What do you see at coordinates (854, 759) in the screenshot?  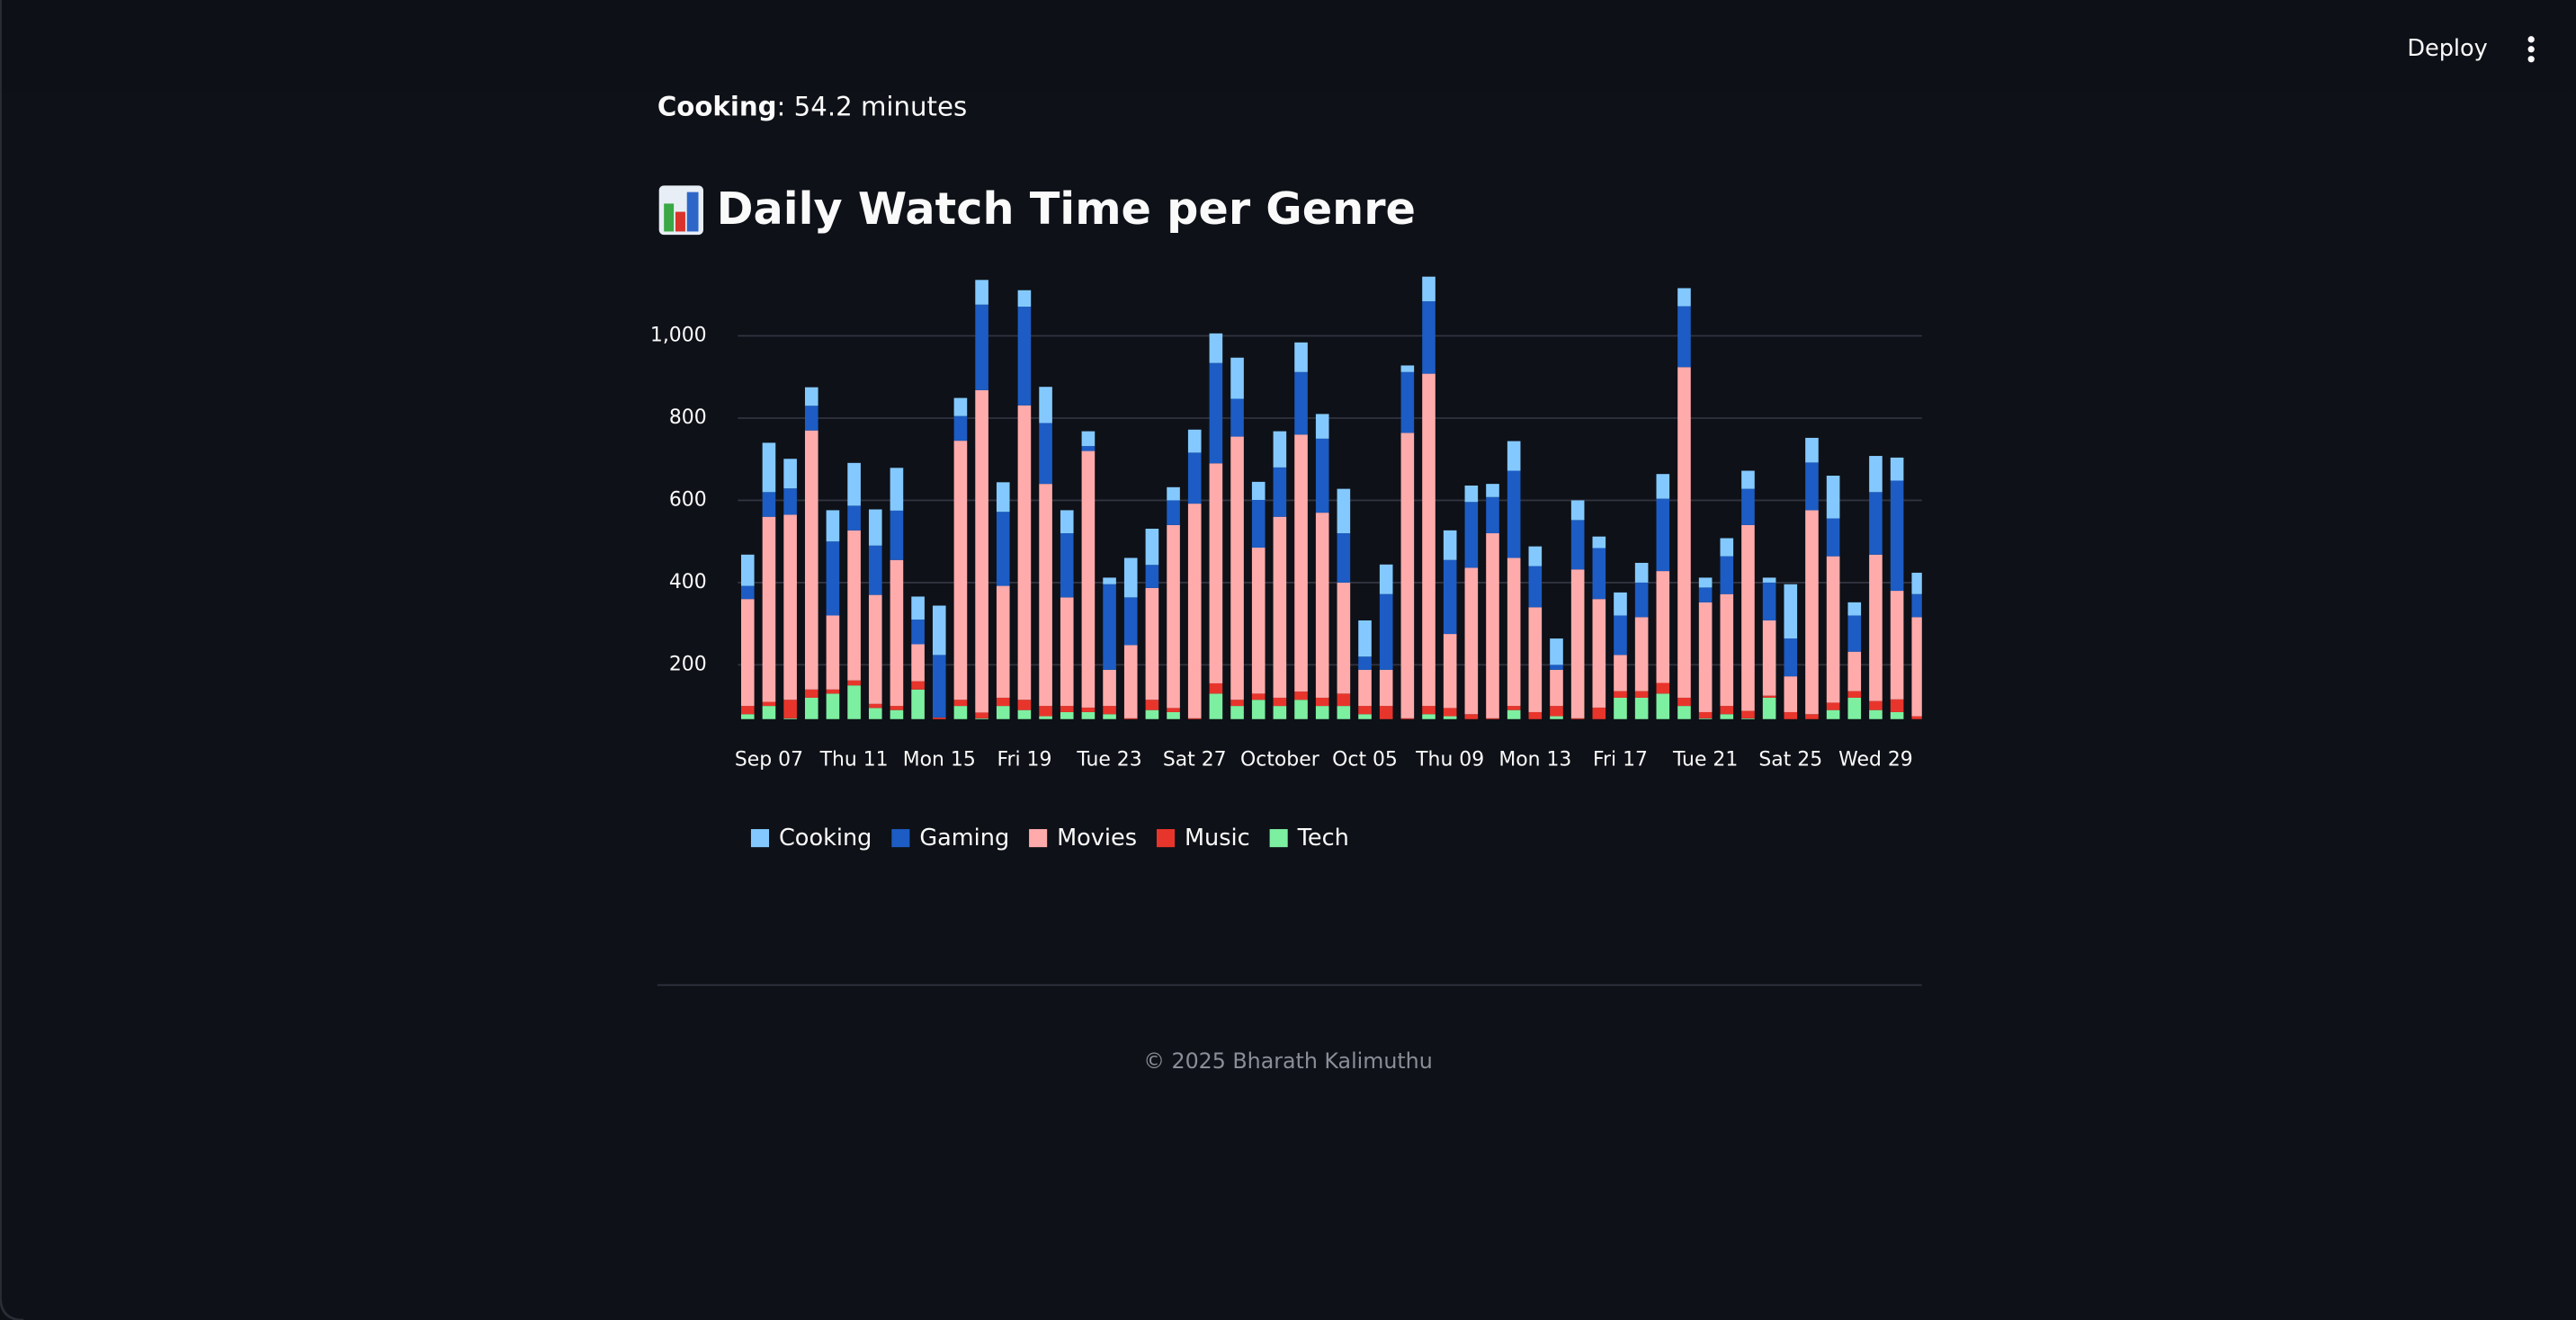 I see `x-tick-label: Thu 11` at bounding box center [854, 759].